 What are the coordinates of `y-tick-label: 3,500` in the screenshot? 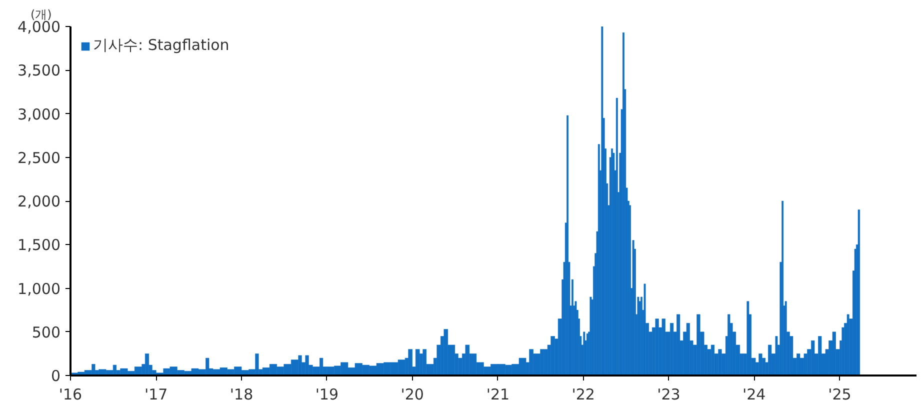 It's located at (39, 71).